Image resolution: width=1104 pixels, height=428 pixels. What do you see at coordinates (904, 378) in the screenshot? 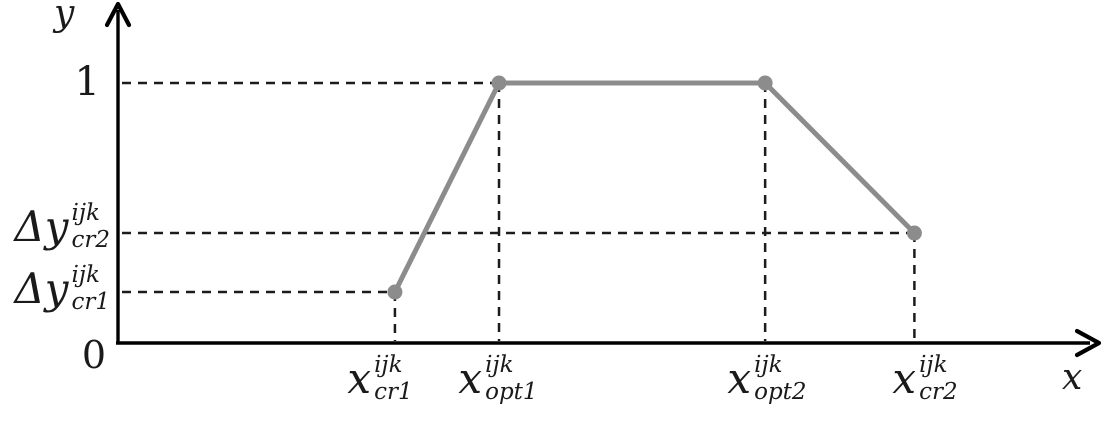
I see `x-cr2-base: x` at bounding box center [904, 378].